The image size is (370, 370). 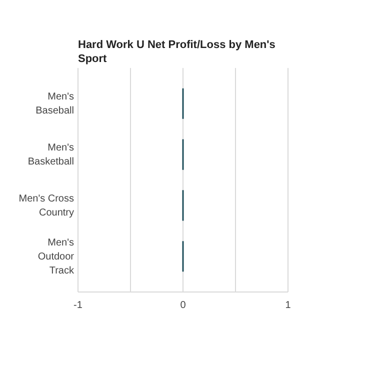 I want to click on y-tick-label: Men's Cross Country, so click(x=46, y=205).